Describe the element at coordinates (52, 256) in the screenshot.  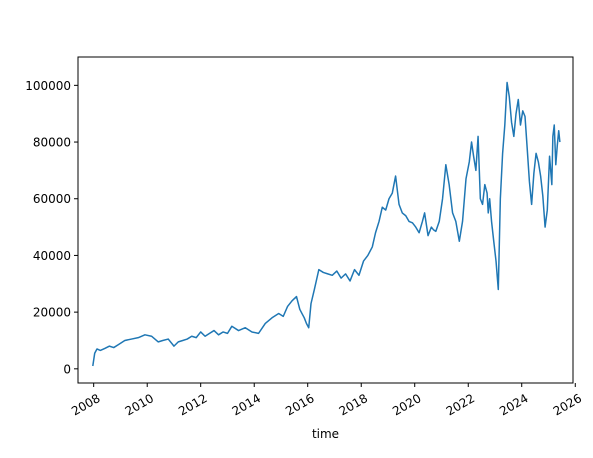
I see `y-tick-label: 40000` at that location.